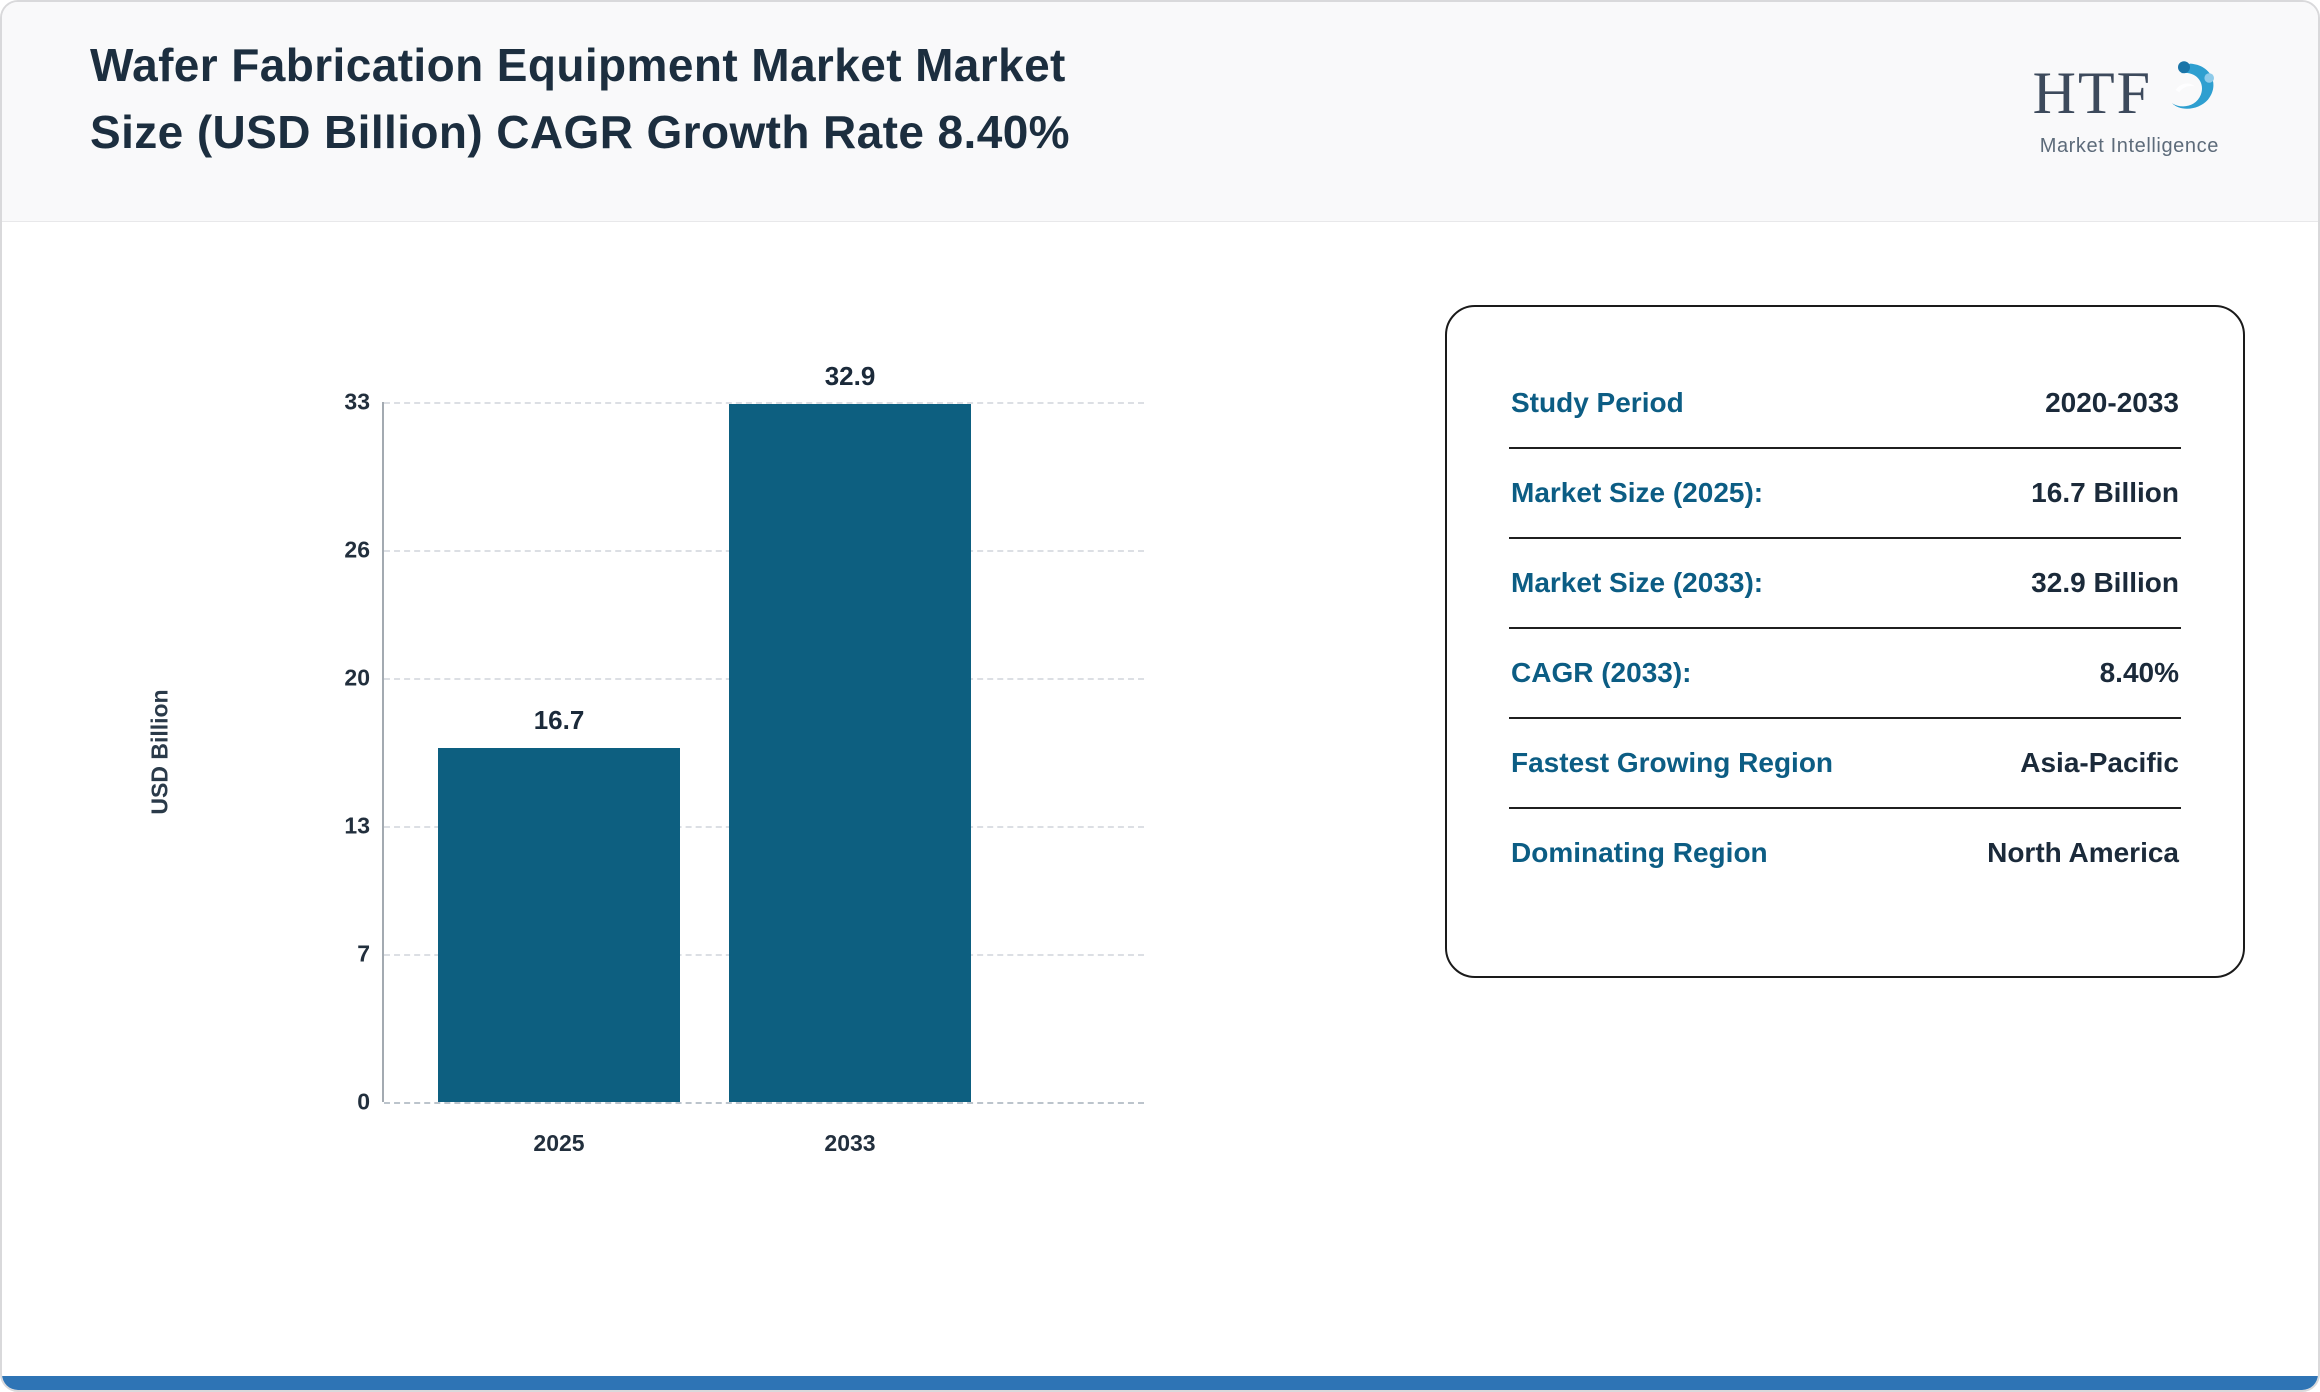 Image resolution: width=2320 pixels, height=1392 pixels. I want to click on info-label: Fastest Growing Region, so click(1672, 762).